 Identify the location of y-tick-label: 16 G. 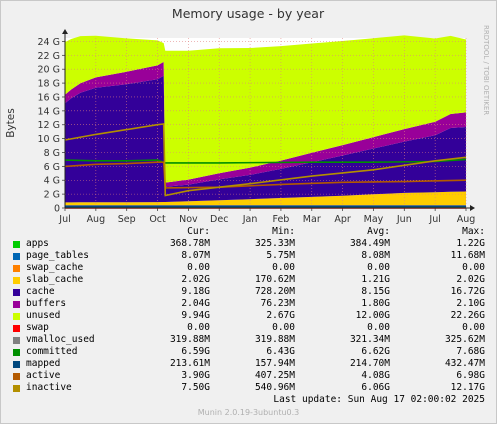
(49, 97).